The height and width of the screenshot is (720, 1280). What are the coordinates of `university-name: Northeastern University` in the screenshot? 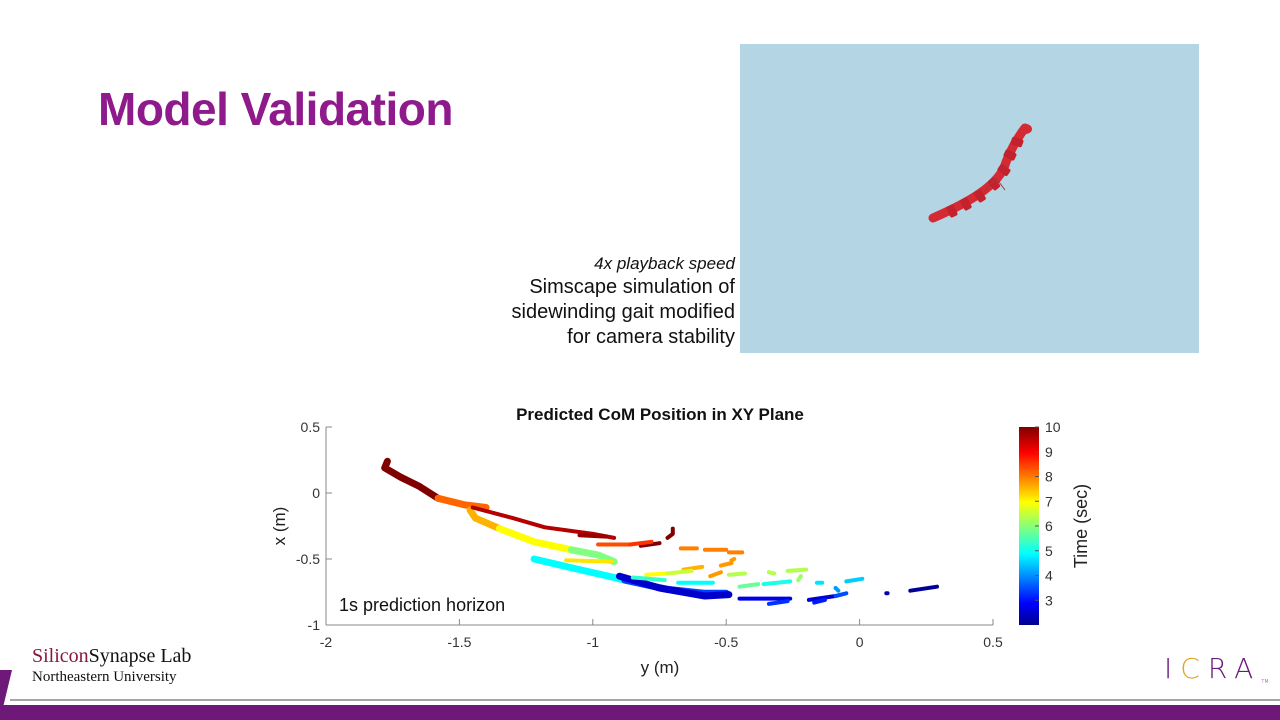 It's located at (104, 677).